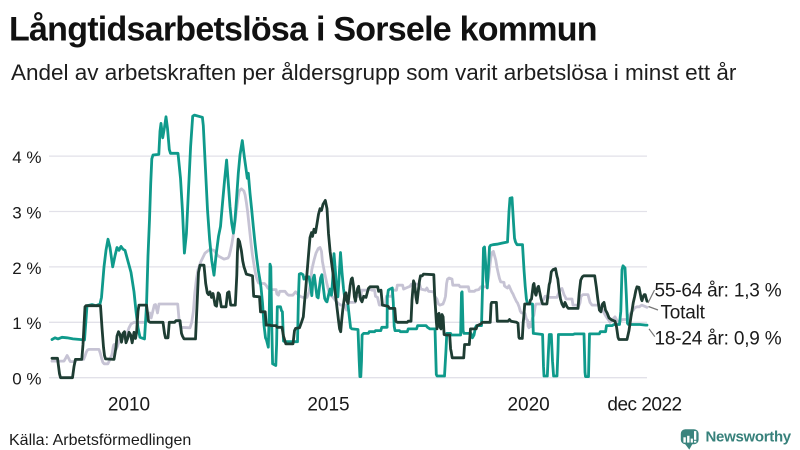 The height and width of the screenshot is (450, 800). What do you see at coordinates (528, 405) in the screenshot?
I see `svg-text: 2020` at bounding box center [528, 405].